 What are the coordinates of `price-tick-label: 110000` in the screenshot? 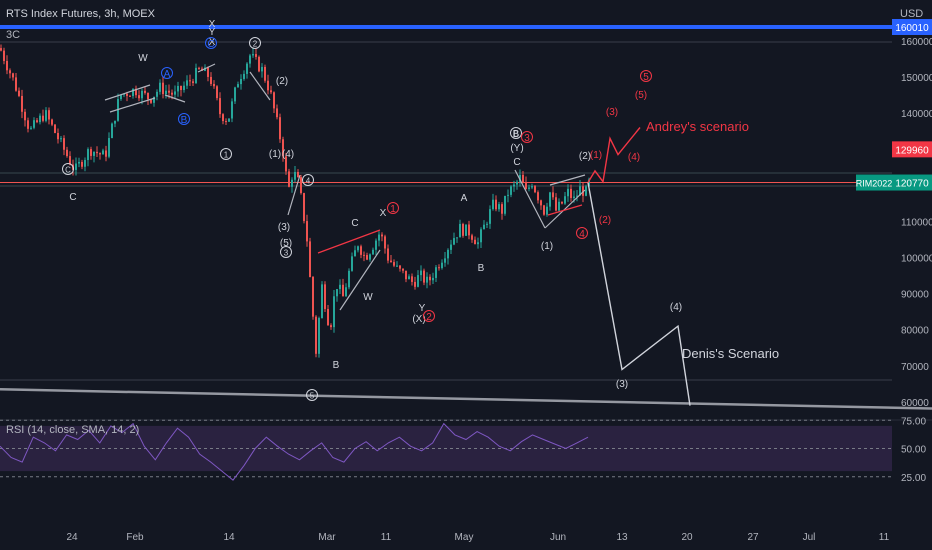 It's located at (916, 222).